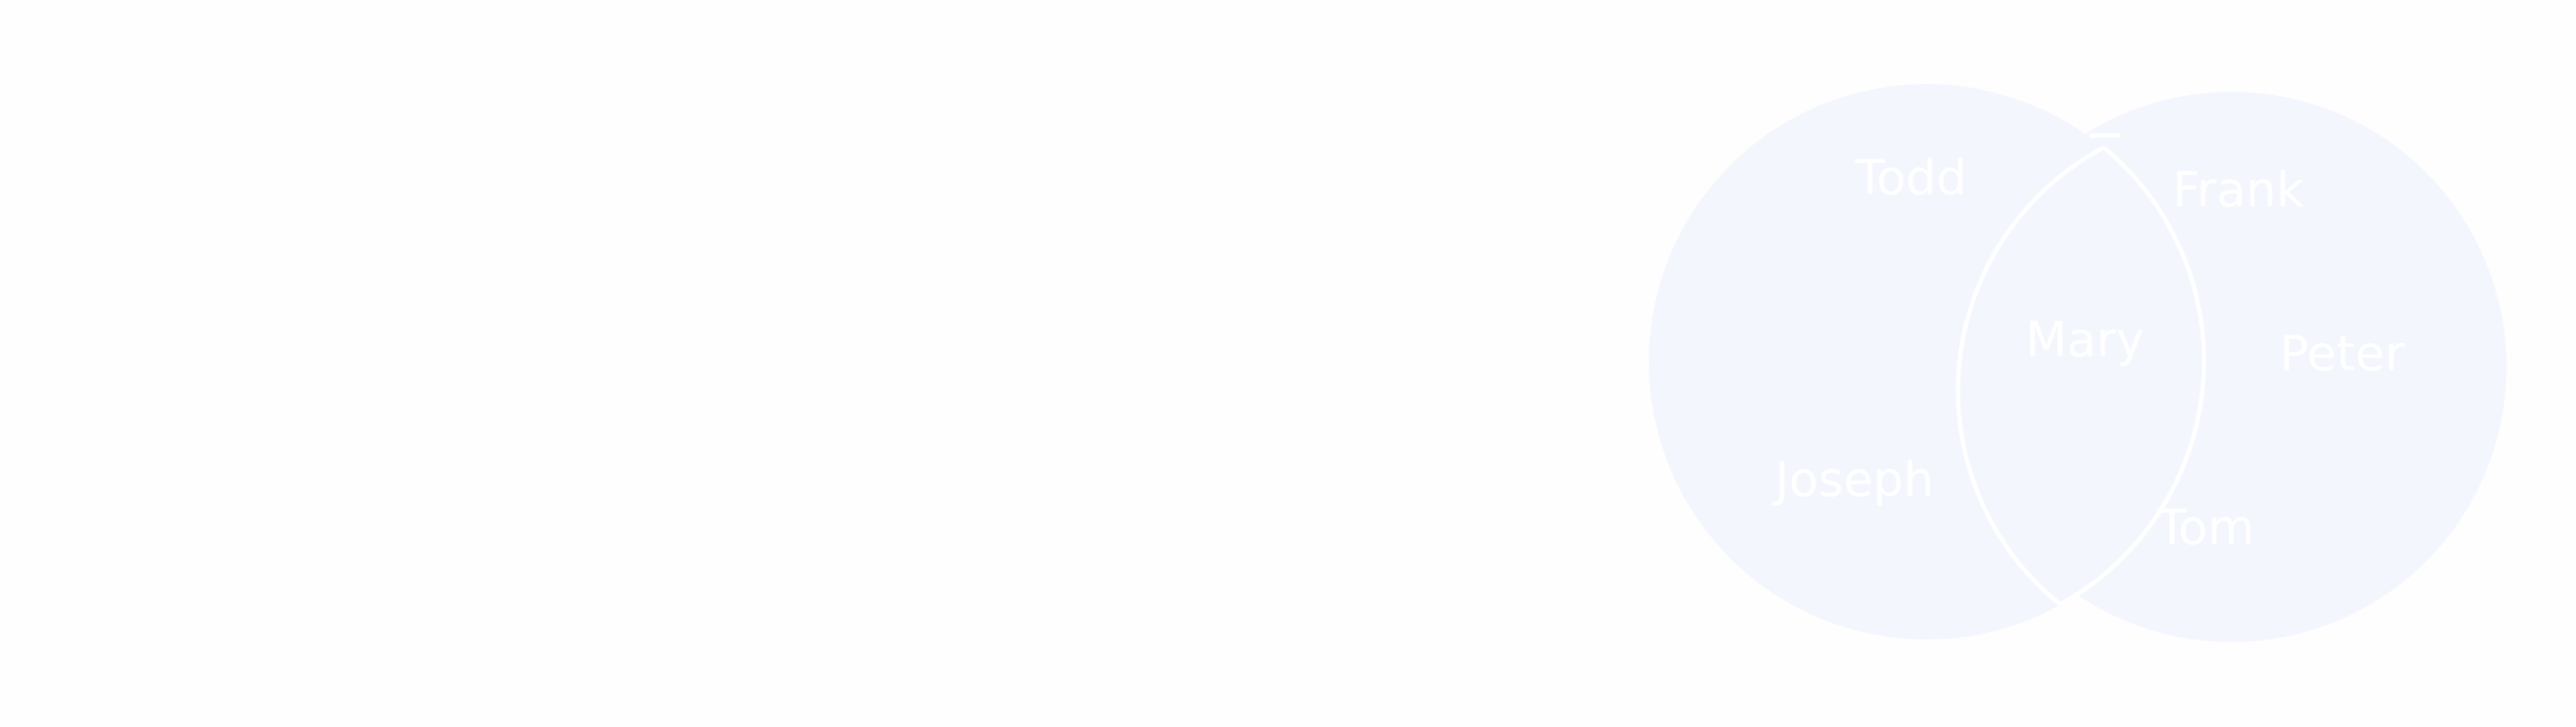 Image resolution: width=2576 pixels, height=727 pixels. I want to click on label-mary: Mary, so click(2085, 341).